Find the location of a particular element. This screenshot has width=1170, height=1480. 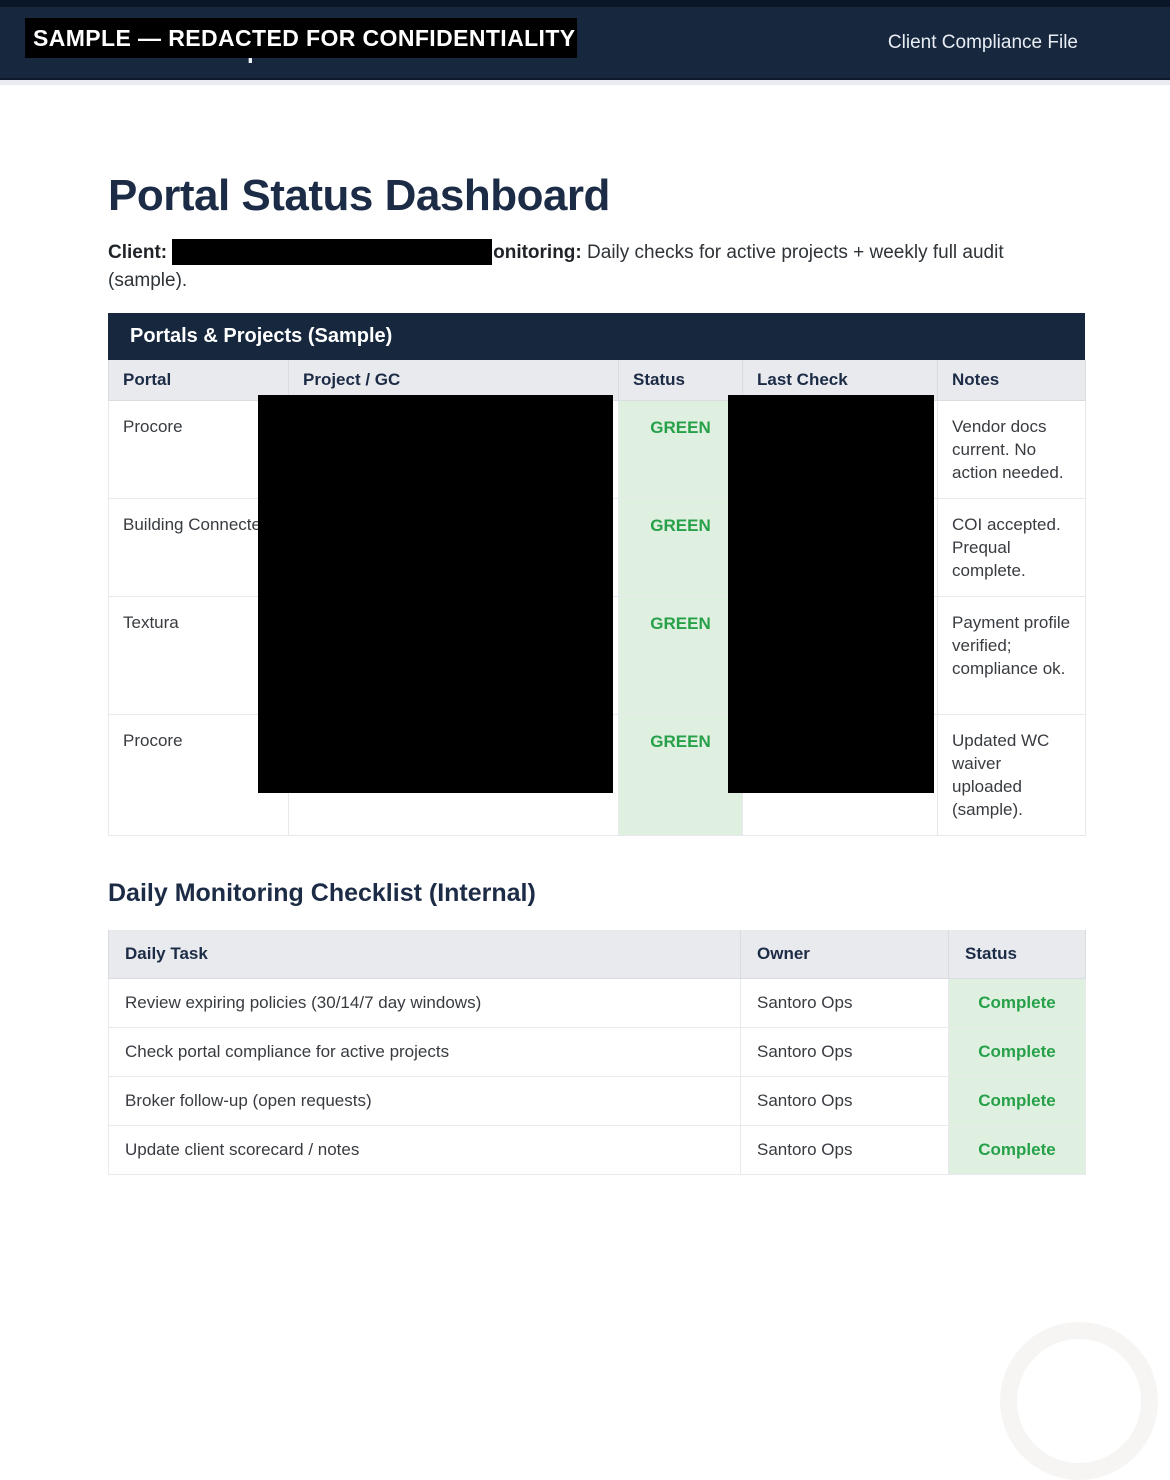

notes-cell: Updated WC waiver uploaded (sample). is located at coordinates (1011, 775).